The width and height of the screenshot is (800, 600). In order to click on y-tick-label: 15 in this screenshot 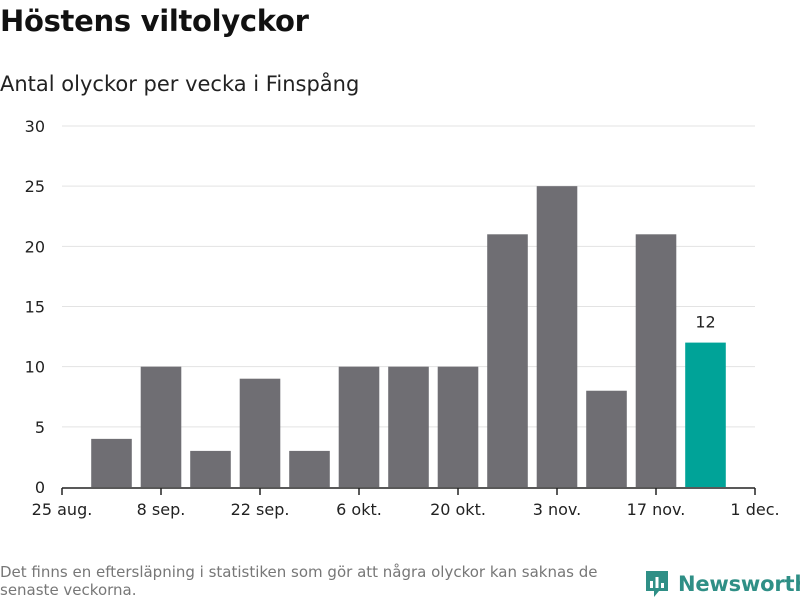, I will do `click(35, 307)`.